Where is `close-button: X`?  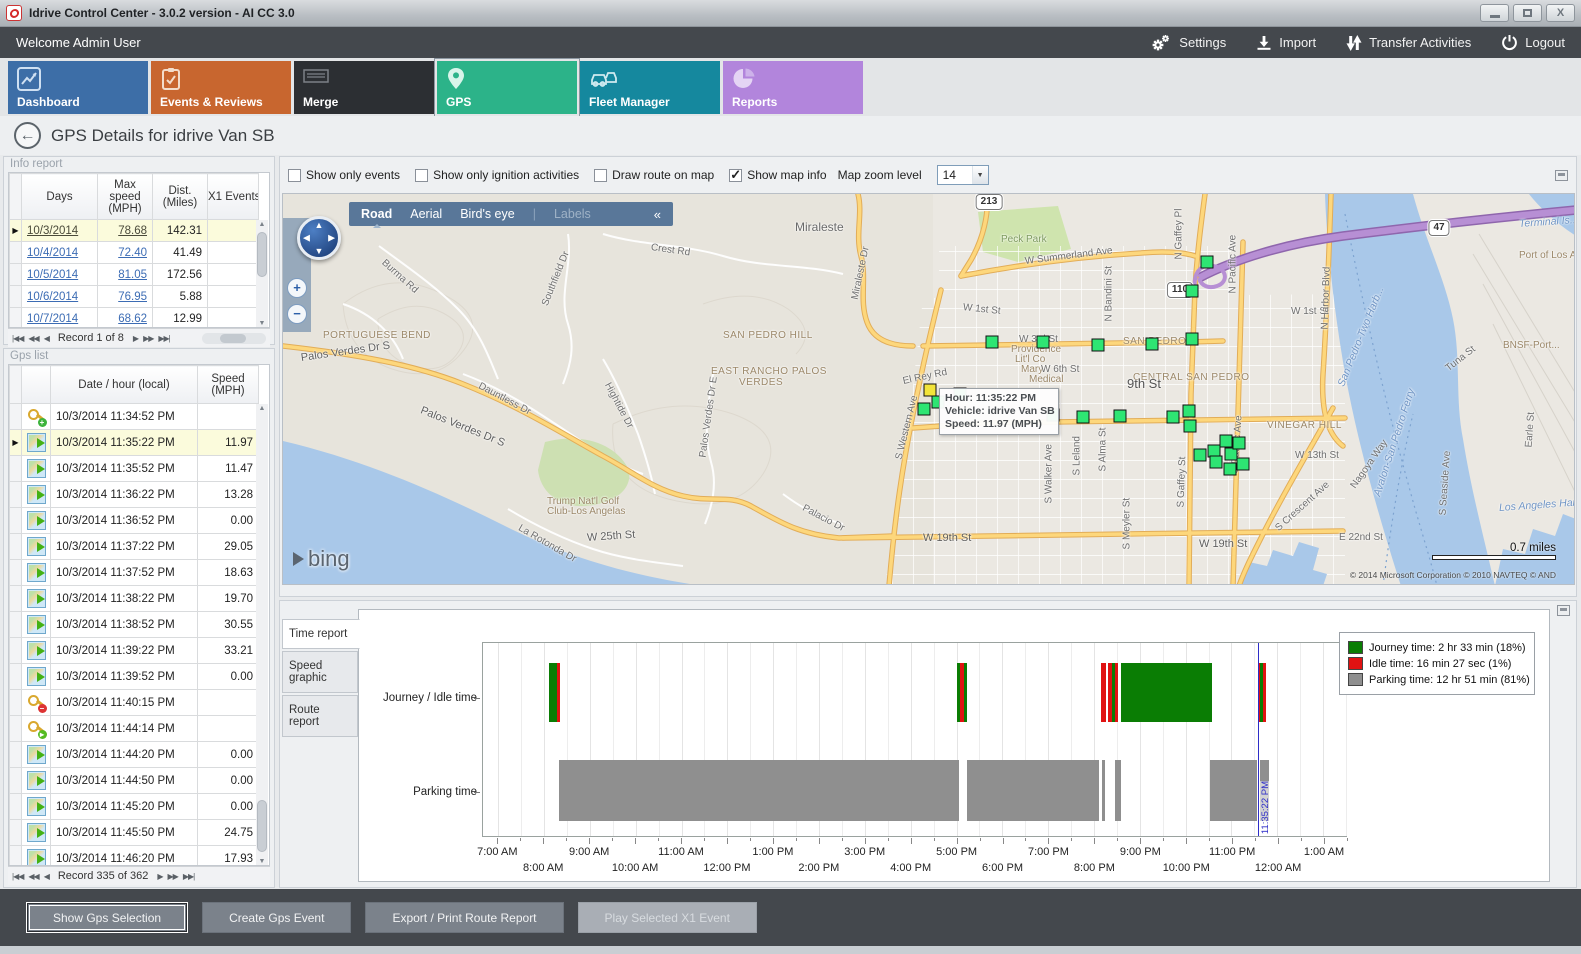 close-button: X is located at coordinates (1560, 13).